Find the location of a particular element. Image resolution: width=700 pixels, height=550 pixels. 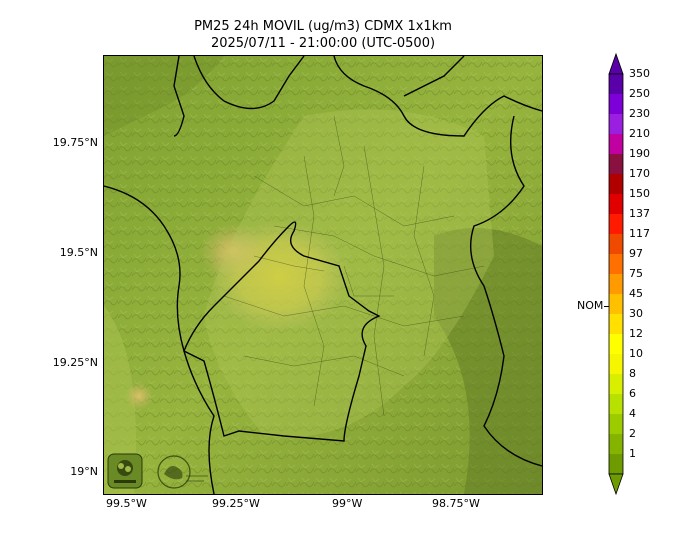

colorbar is located at coordinates (616, 274).